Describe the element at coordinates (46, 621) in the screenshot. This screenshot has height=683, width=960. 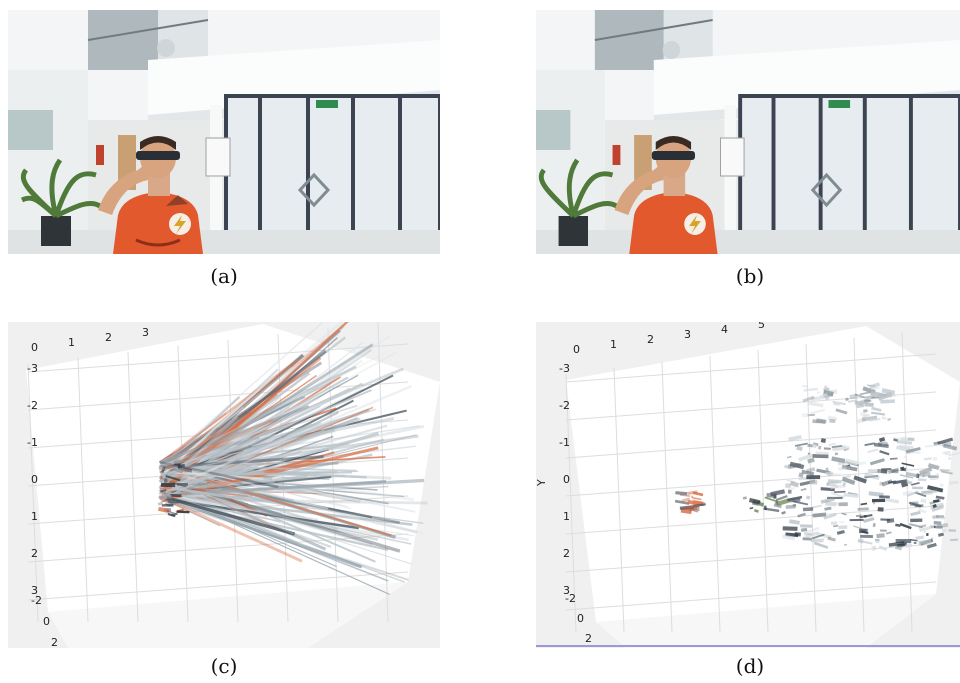
I see `plot_c-z-tick: 0` at that location.